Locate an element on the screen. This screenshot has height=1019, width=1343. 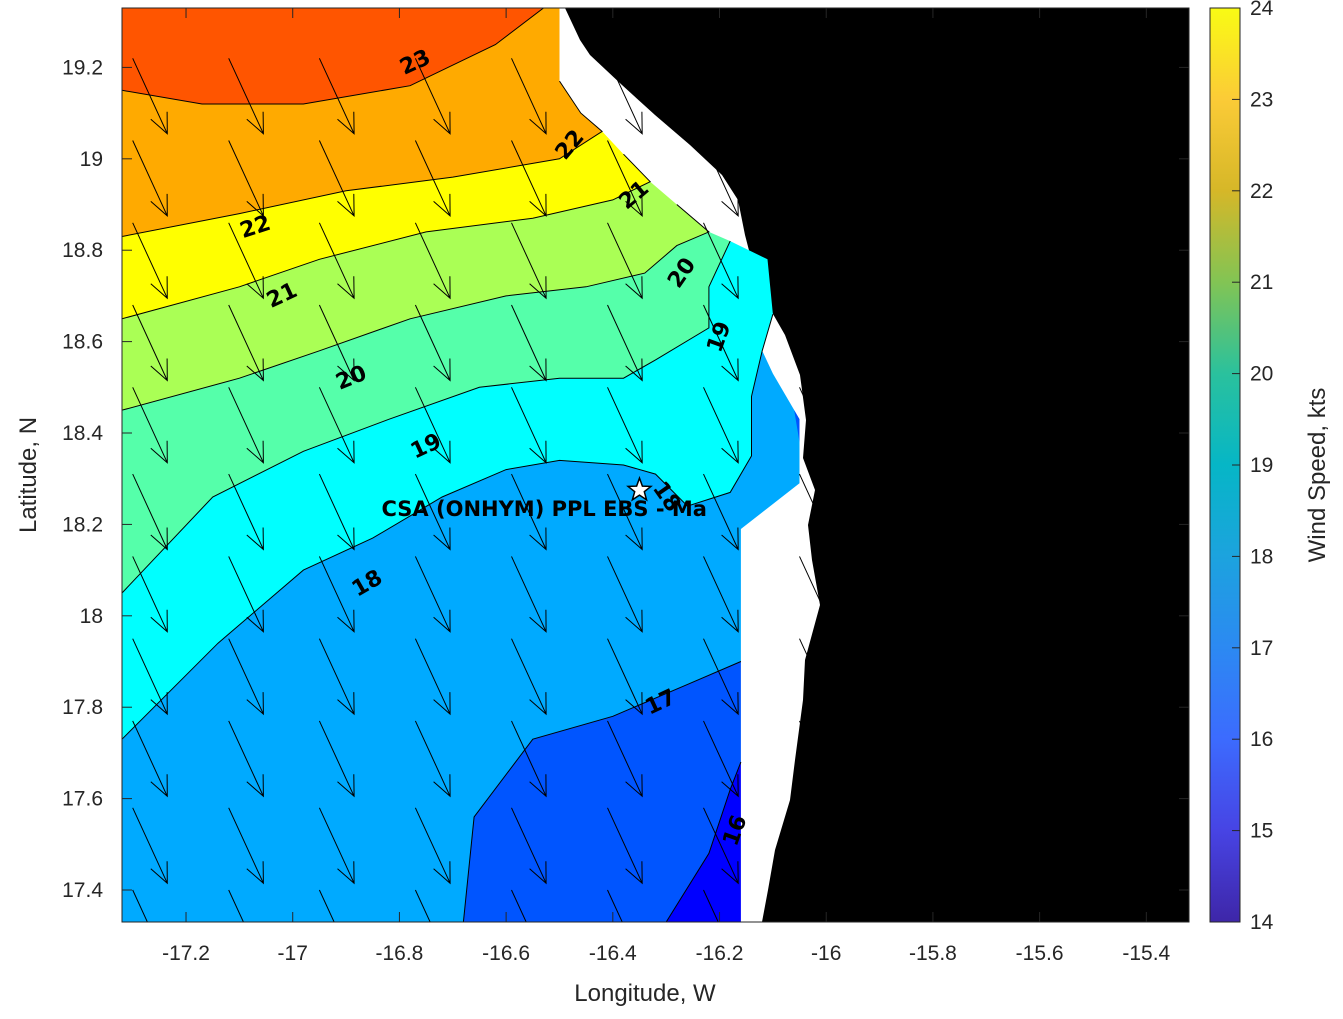
y-tick-label-3: 18 is located at coordinates (91, 616).